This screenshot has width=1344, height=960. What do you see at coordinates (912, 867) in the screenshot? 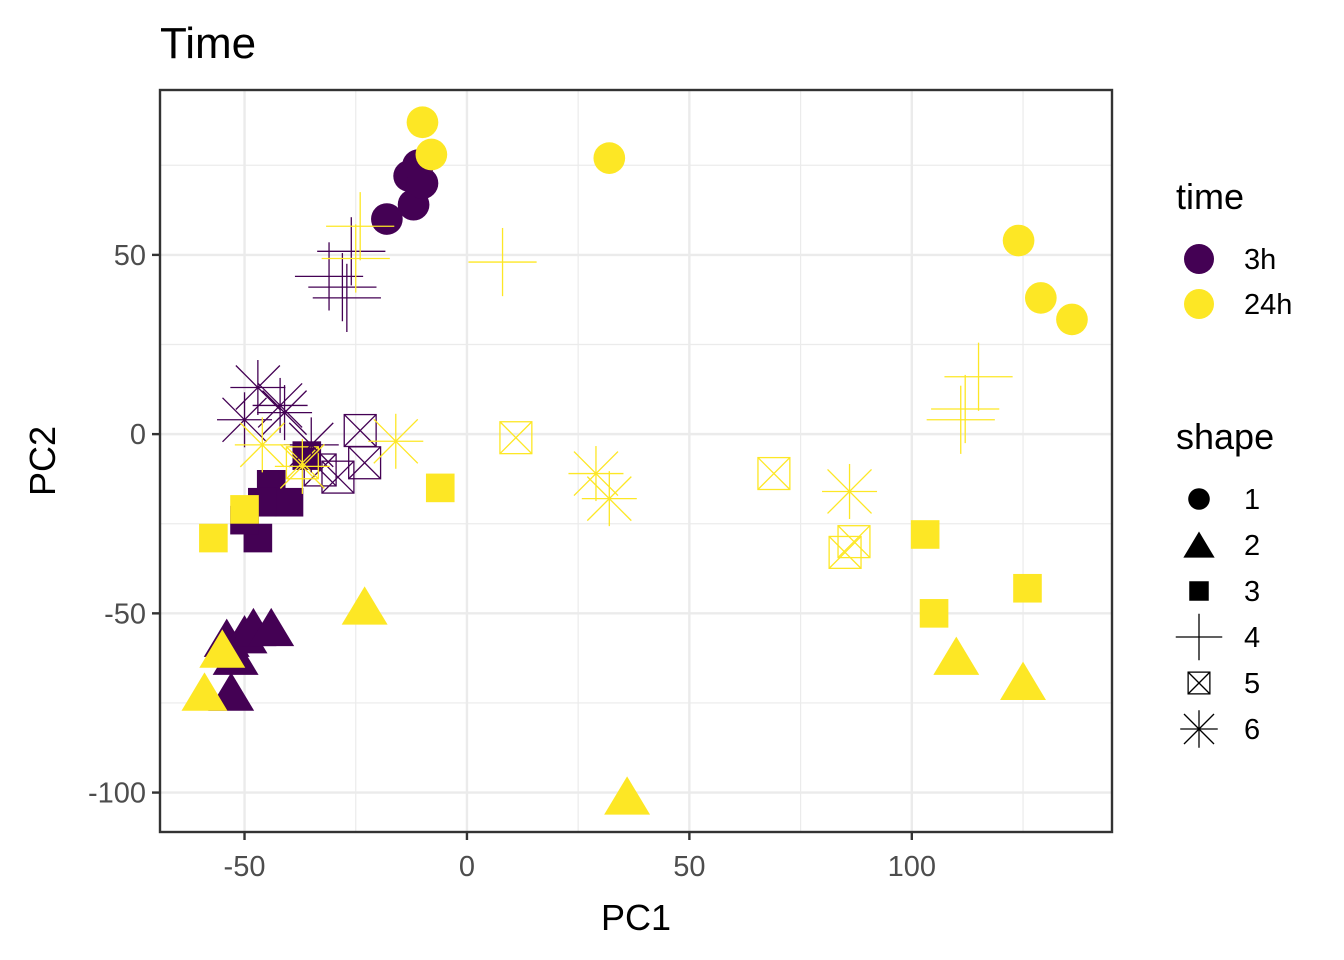
I see `x-tick-label: 100` at bounding box center [912, 867].